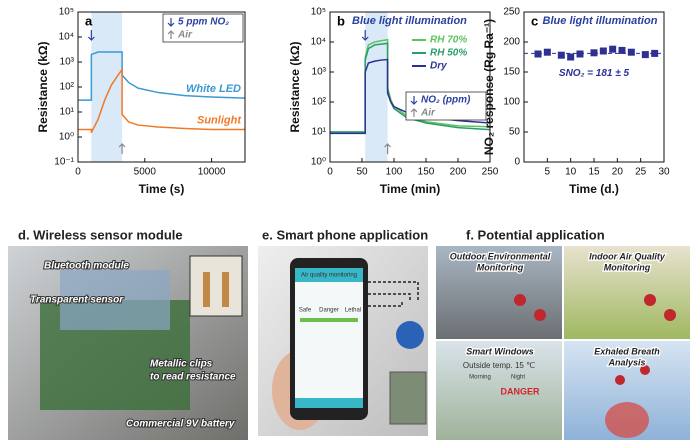 The image size is (692, 443). I want to click on lungs, so click(627, 420).